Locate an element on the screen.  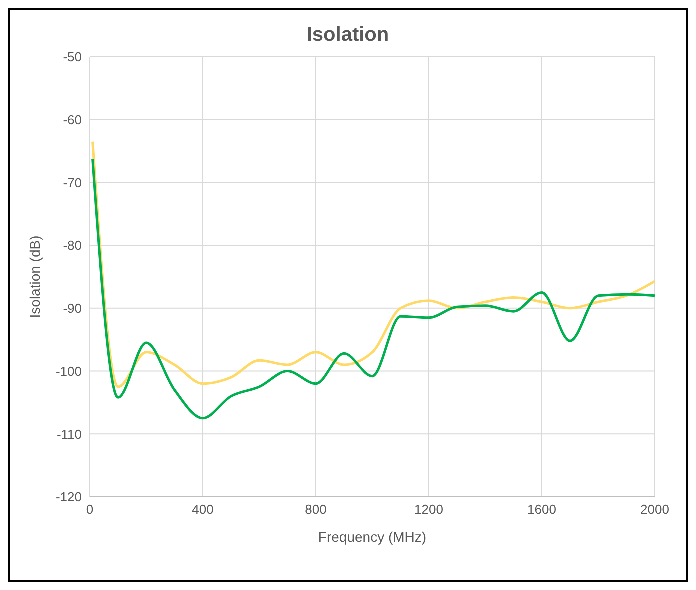
x-tick-label: 400 is located at coordinates (203, 510).